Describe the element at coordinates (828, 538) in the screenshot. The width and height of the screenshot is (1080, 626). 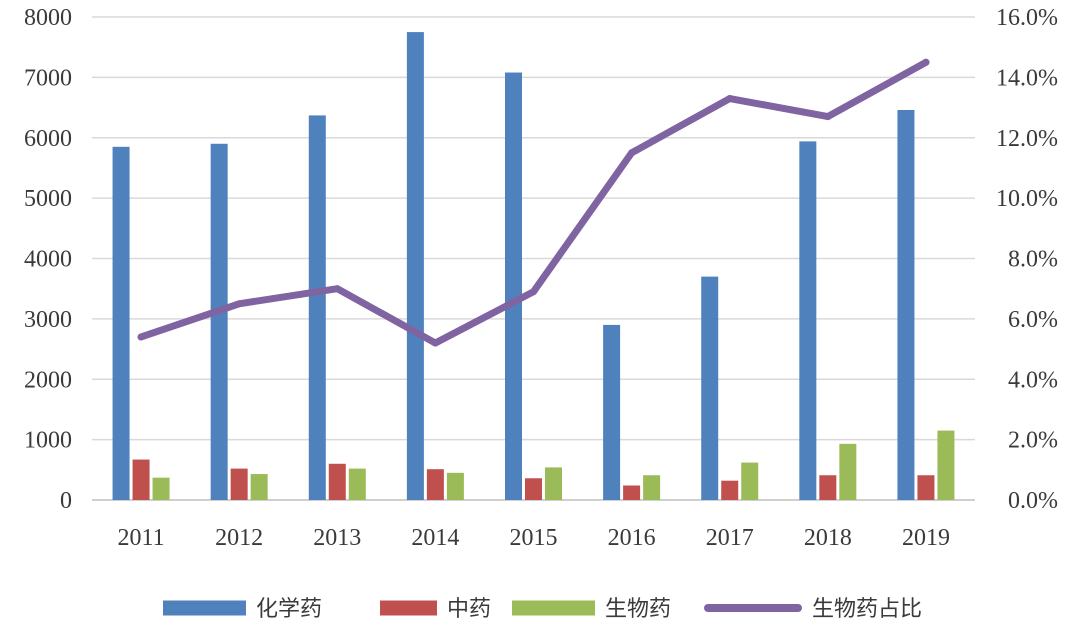
I see `x-tick-label: 2018` at that location.